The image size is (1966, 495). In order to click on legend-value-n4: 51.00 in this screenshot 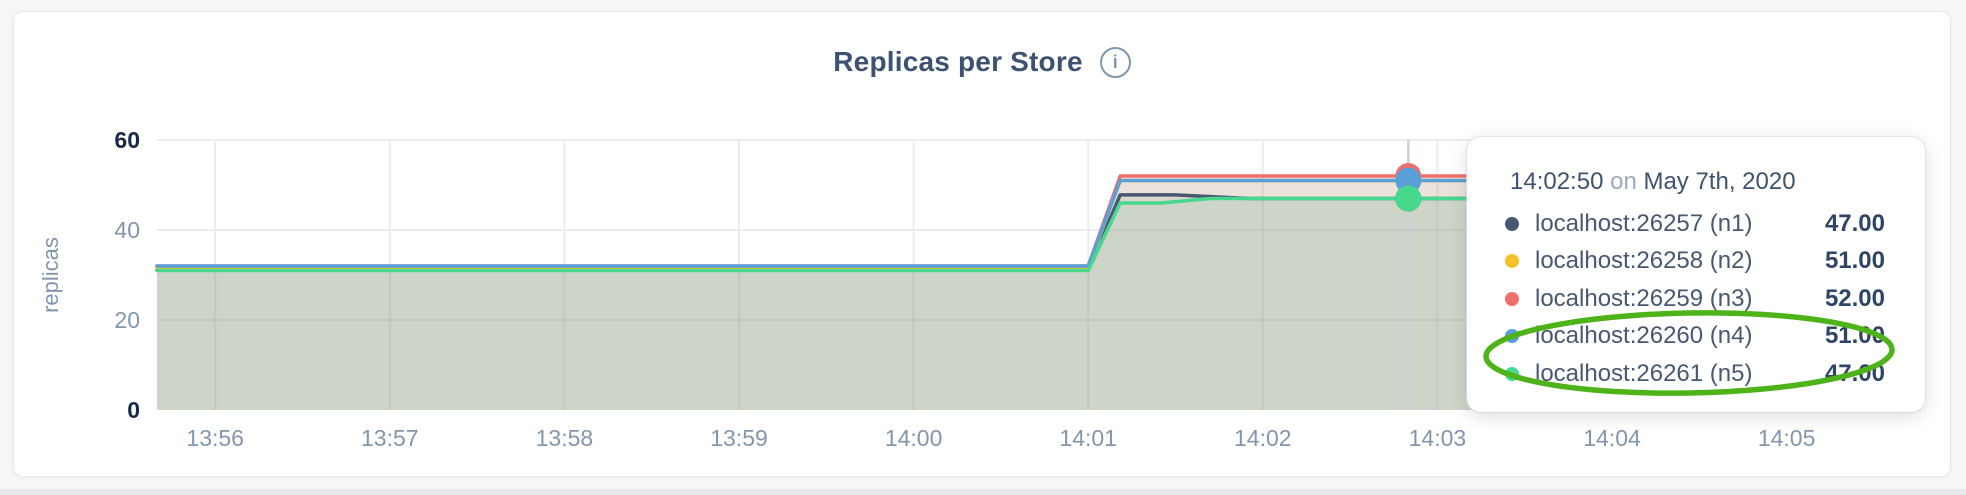, I will do `click(1854, 336)`.